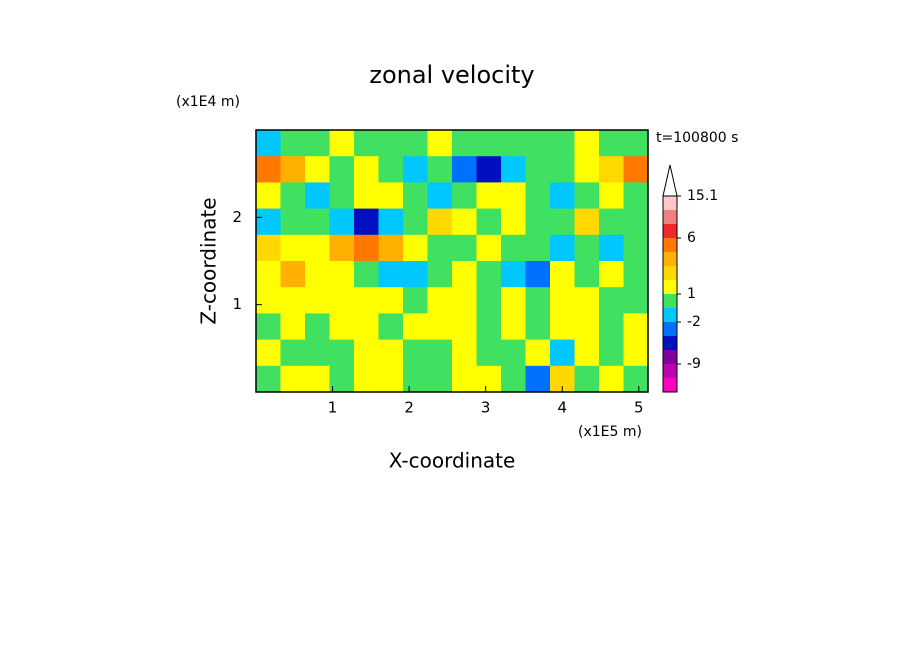  I want to click on colorbar-tick-label: 6, so click(691, 238).